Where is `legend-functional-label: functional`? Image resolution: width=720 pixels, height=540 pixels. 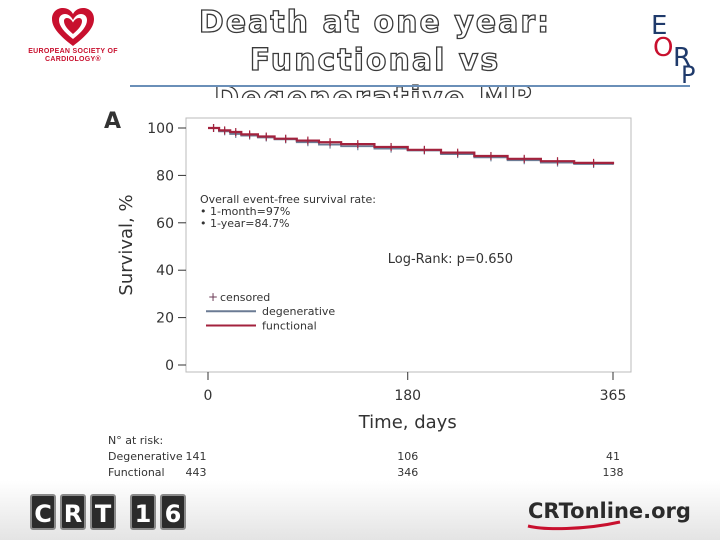
legend-functional-label: functional is located at coordinates (289, 325).